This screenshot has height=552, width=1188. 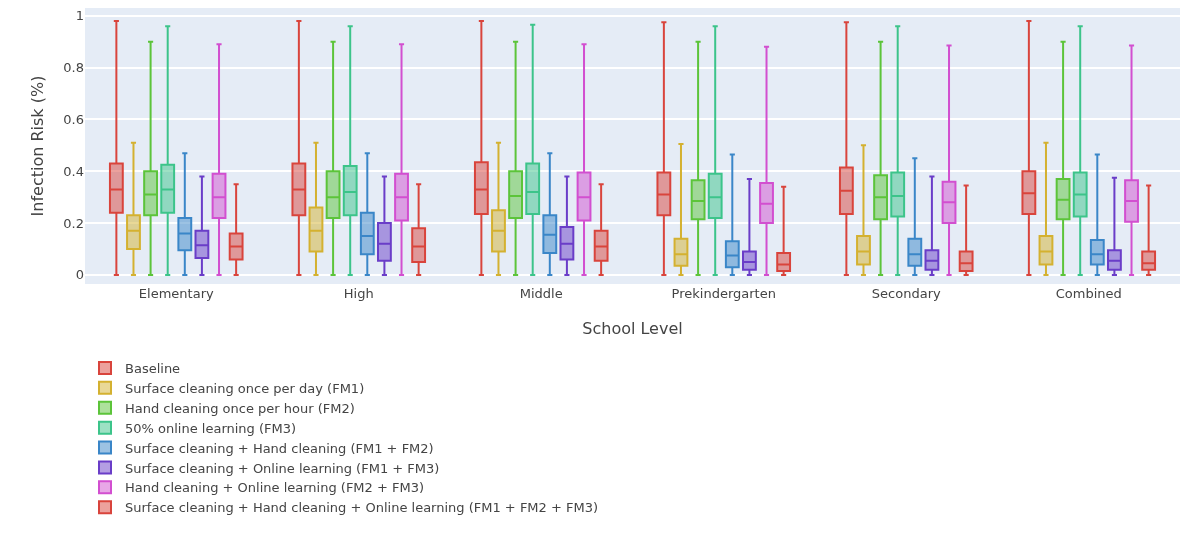 What do you see at coordinates (176, 293) in the screenshot?
I see `x-tick-label: Elementary` at bounding box center [176, 293].